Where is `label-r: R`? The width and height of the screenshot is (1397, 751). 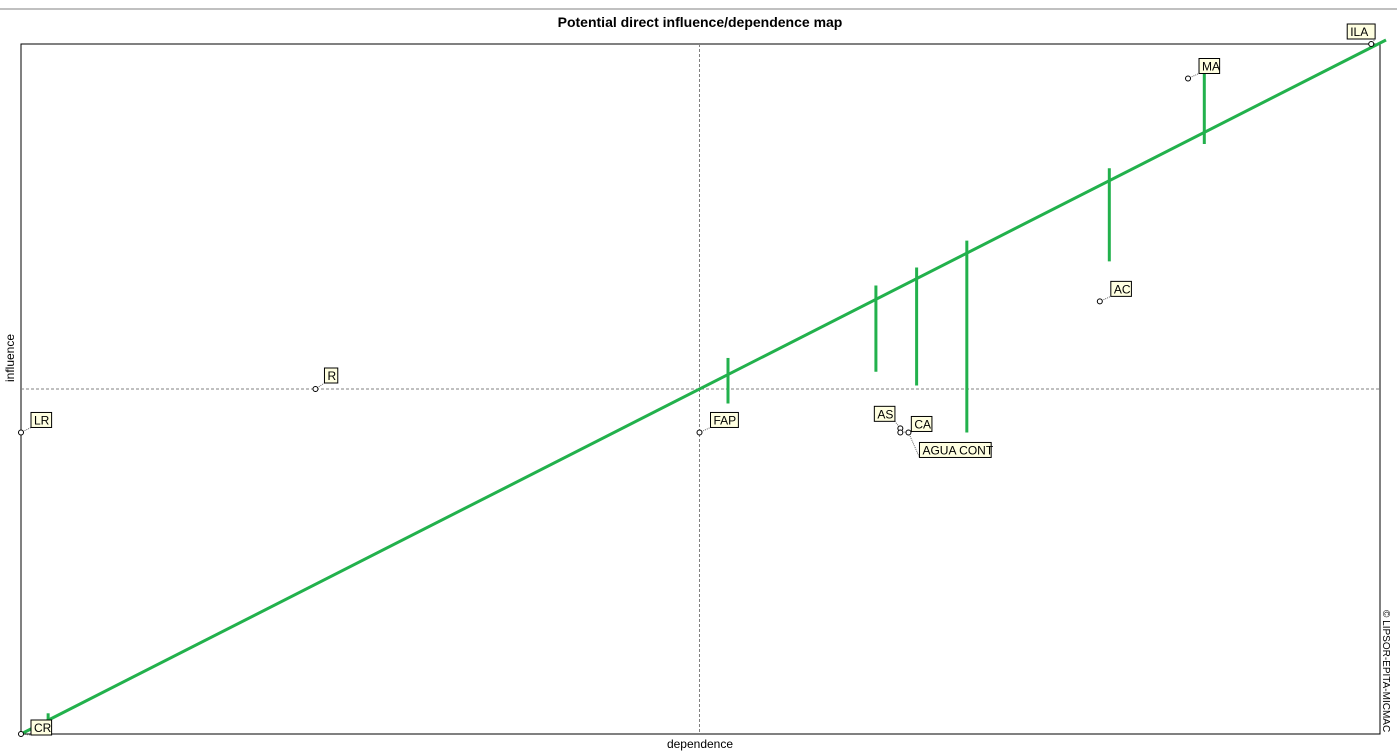
label-r: R is located at coordinates (331, 376).